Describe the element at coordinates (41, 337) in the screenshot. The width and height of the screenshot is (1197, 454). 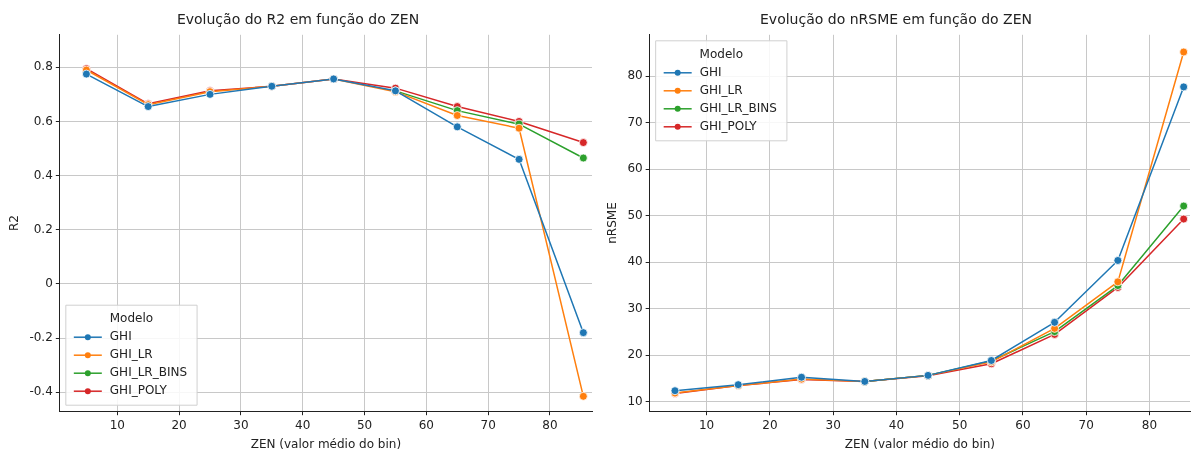
I see `y-tick-label: -0.2` at that location.